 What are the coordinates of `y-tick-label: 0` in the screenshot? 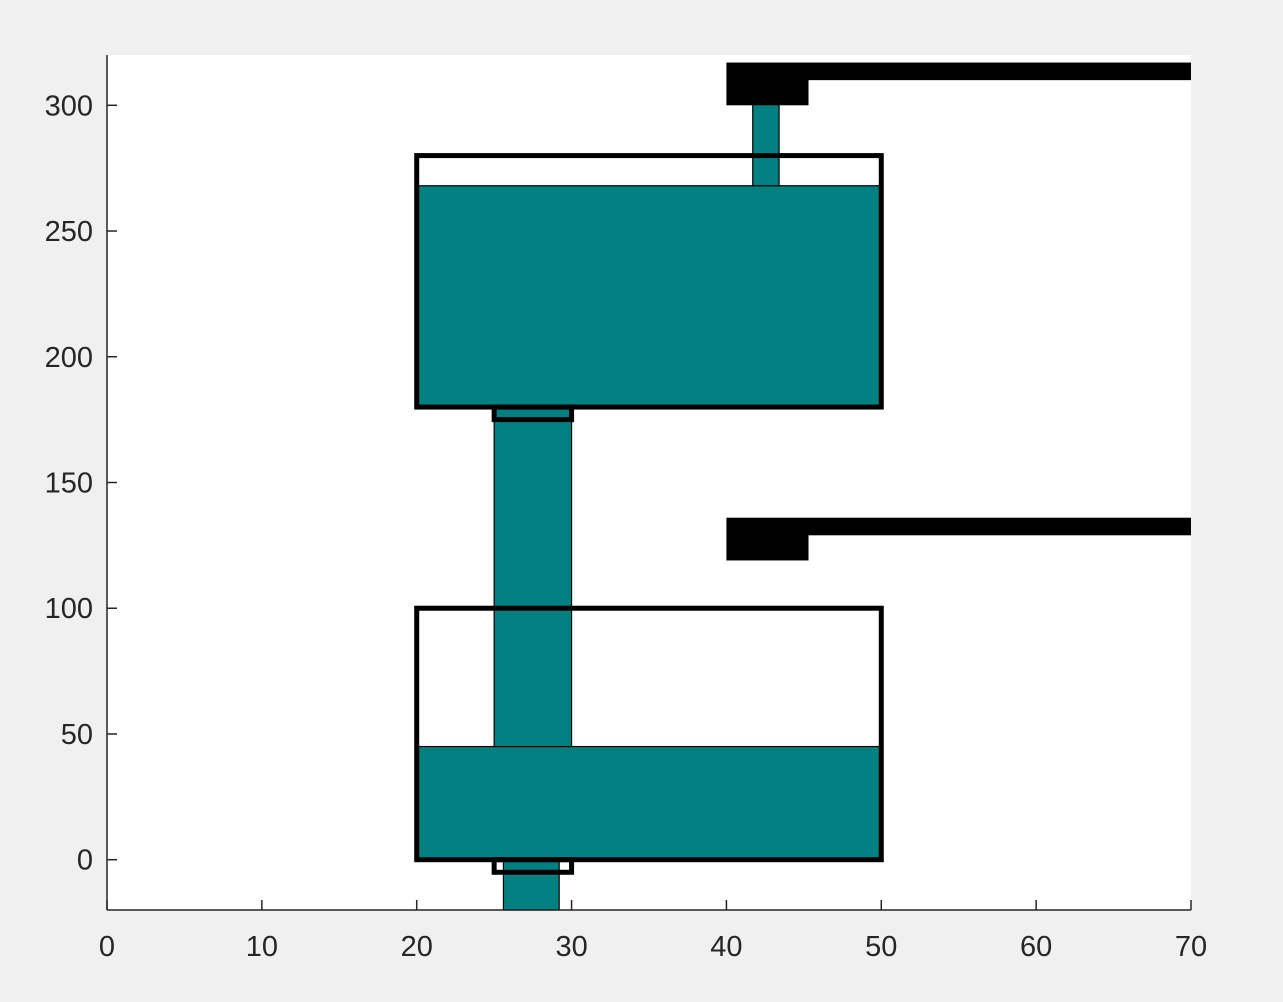 It's located at (85, 861).